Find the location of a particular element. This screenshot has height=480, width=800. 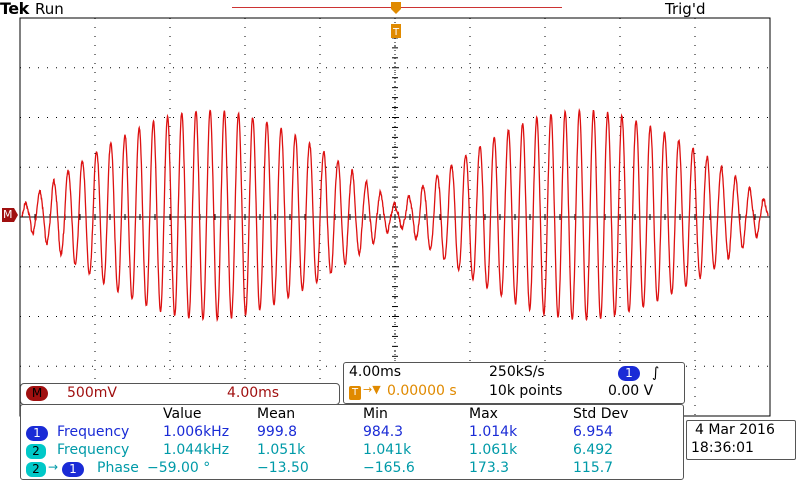

math-timebase: 4.00ms is located at coordinates (253, 393).